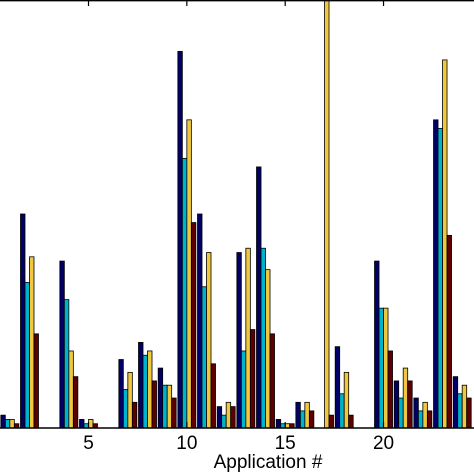  I want to click on bar-series4-app23, so click(449, 331).